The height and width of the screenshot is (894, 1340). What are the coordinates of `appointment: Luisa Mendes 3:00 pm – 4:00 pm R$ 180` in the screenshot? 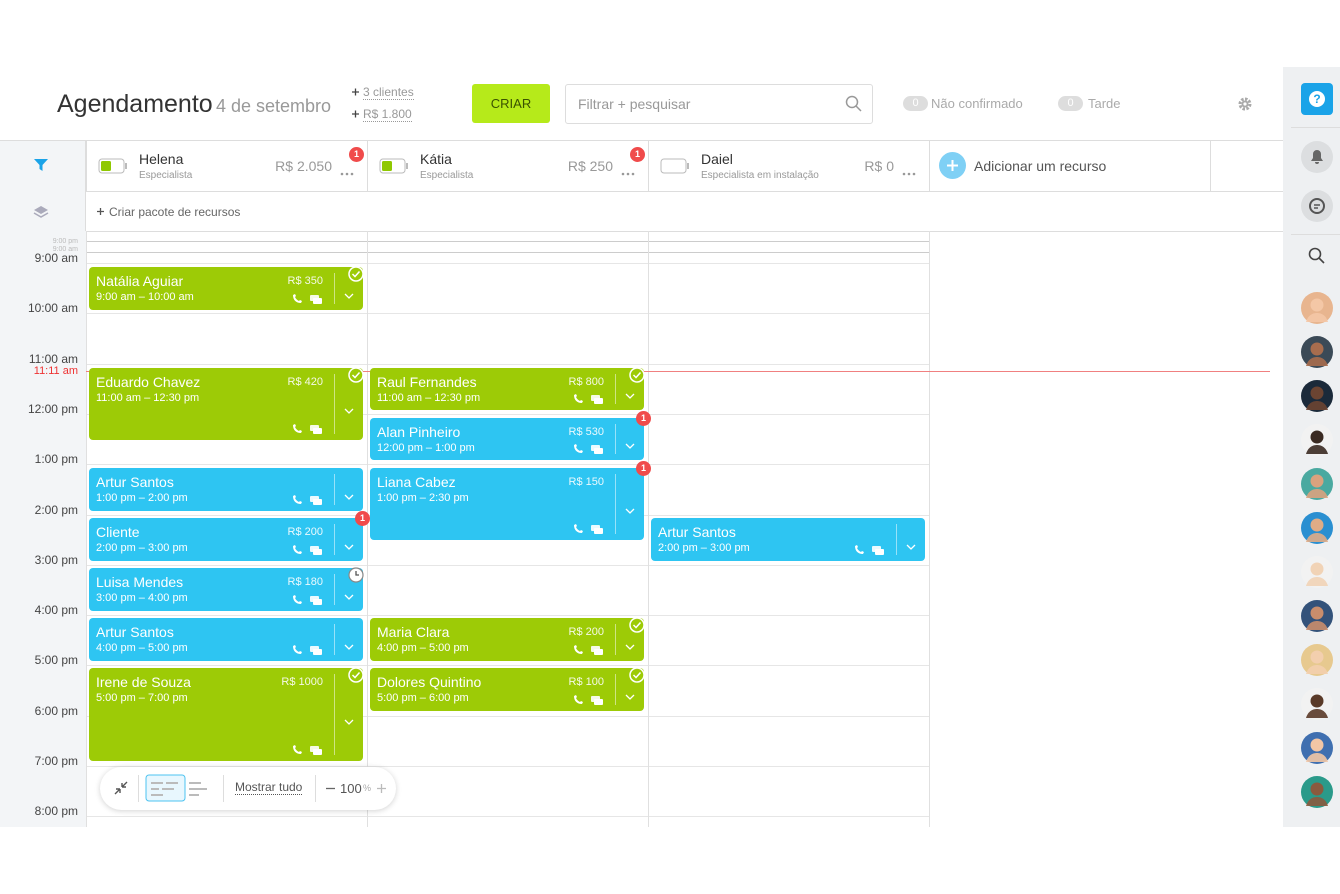 It's located at (226, 589).